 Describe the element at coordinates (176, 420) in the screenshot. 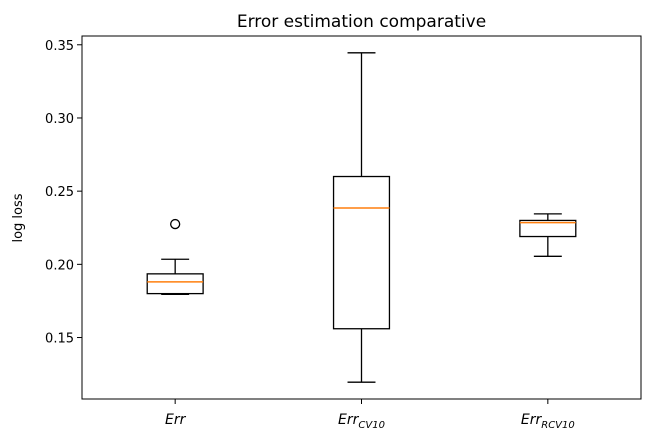

I see `x-tick-label: Err` at that location.